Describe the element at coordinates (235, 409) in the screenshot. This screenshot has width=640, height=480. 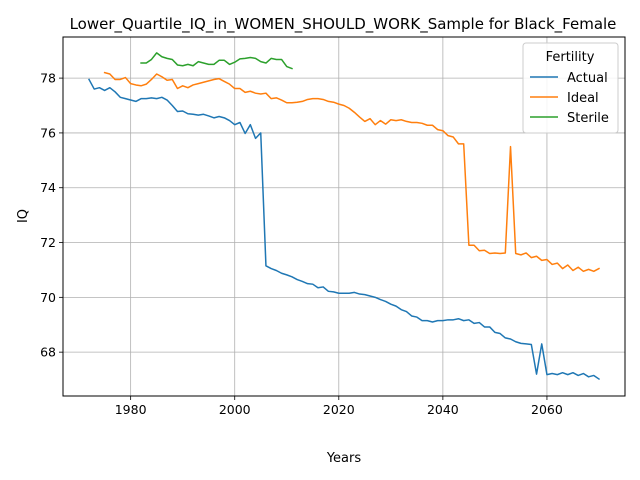
I see `x-tick-label: 2000` at that location.